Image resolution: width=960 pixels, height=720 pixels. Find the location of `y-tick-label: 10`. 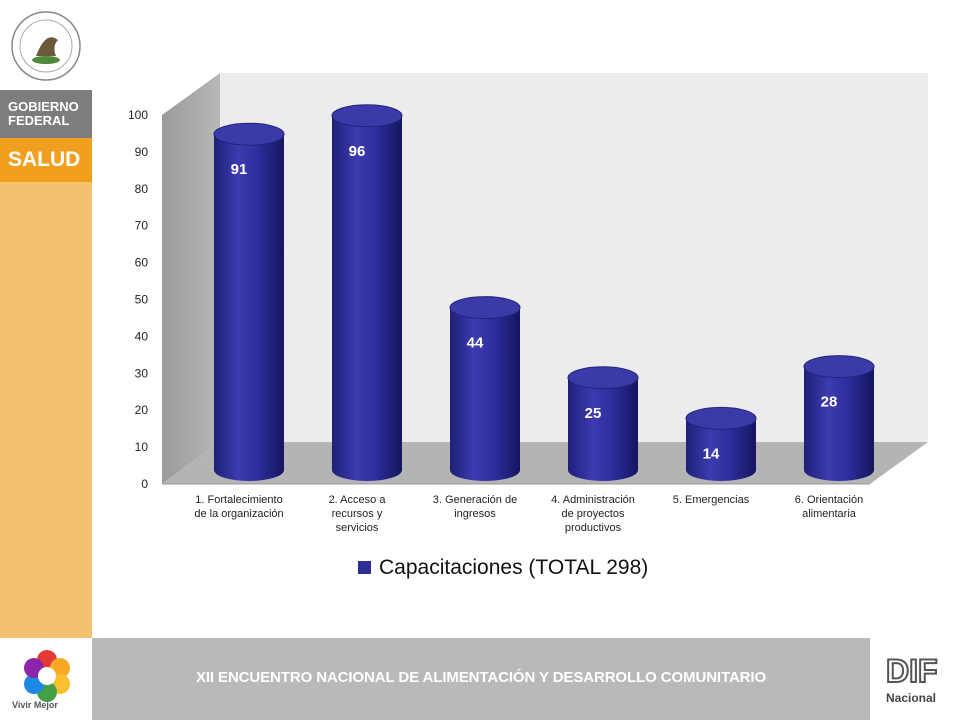

y-tick-label: 10 is located at coordinates (142, 447).